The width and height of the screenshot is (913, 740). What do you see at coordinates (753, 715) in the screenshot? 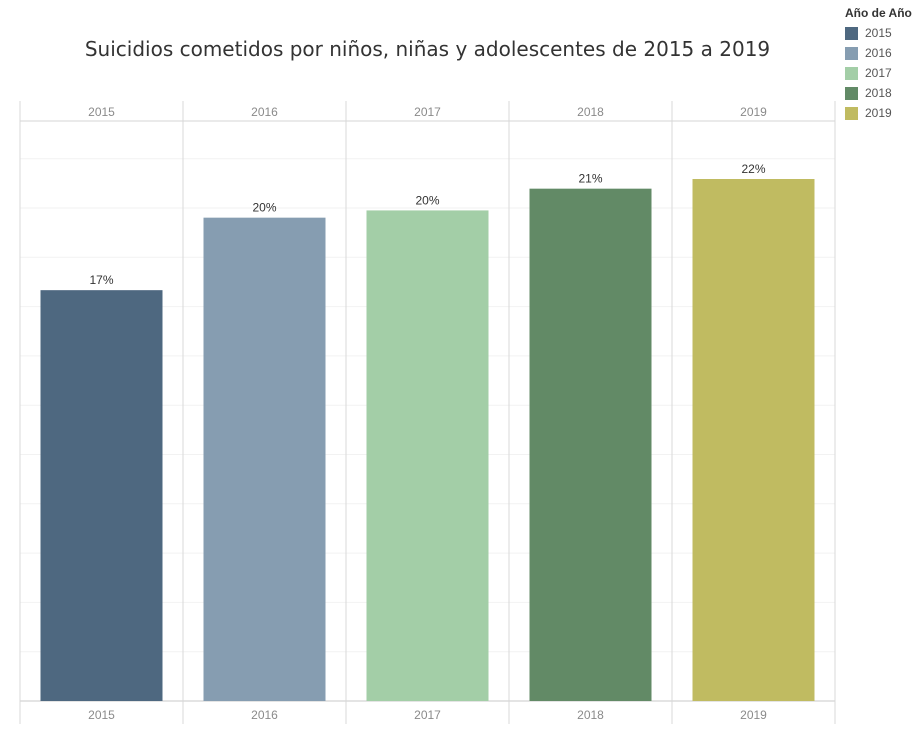
I see `x-tick-label: 2019` at bounding box center [753, 715].